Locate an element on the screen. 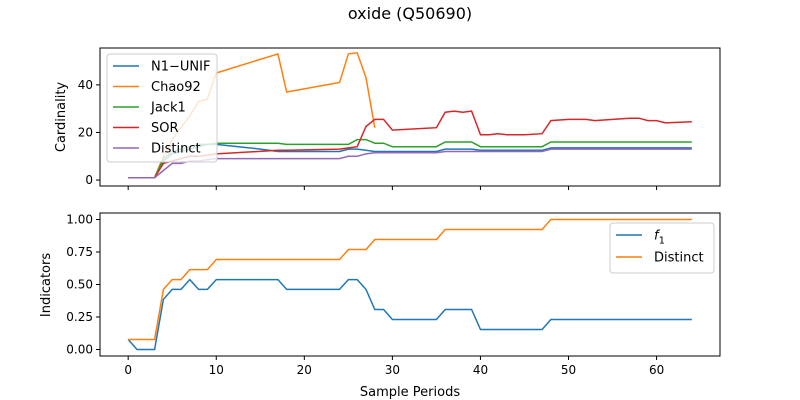 The height and width of the screenshot is (400, 800). x-tick-label: 40 is located at coordinates (480, 370).